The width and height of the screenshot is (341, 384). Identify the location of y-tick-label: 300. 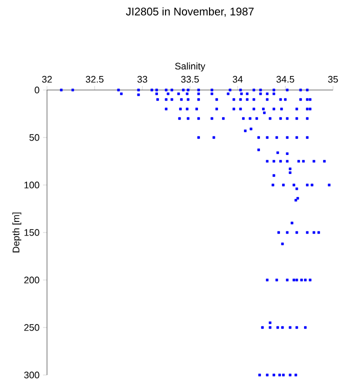
(32, 375).